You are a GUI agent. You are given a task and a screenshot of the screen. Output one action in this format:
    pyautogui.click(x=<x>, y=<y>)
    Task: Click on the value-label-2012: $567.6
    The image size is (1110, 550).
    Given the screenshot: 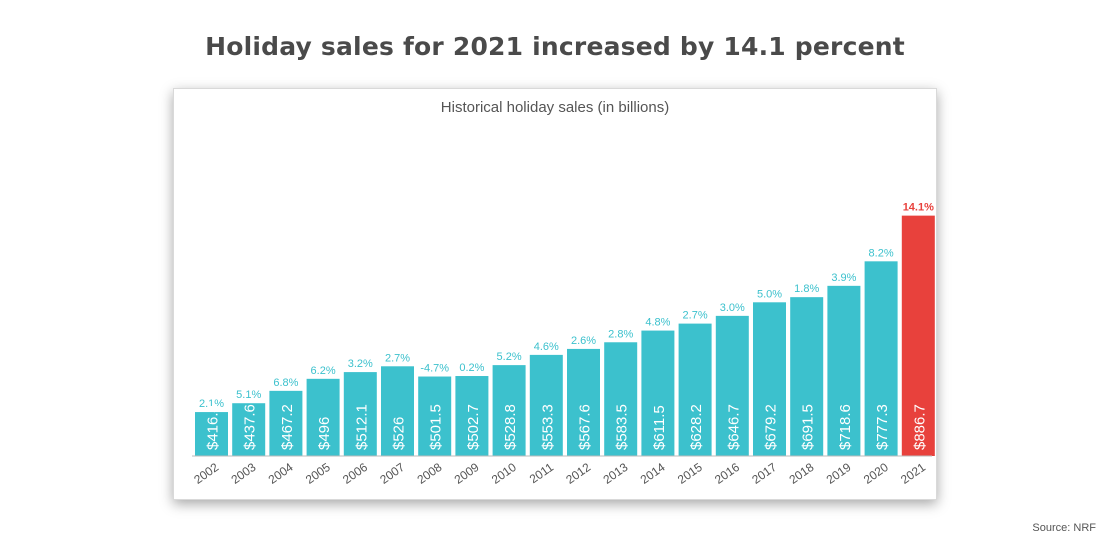 What is the action you would take?
    pyautogui.click(x=585, y=427)
    